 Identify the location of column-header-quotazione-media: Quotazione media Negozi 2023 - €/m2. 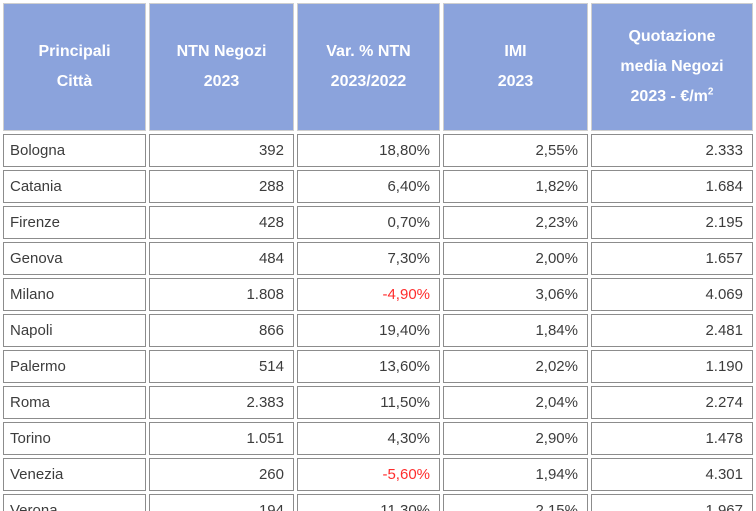
(672, 67).